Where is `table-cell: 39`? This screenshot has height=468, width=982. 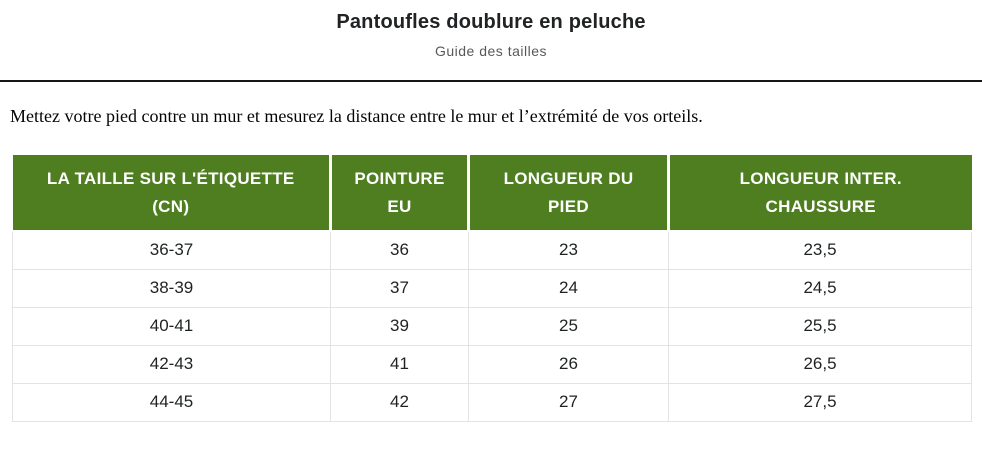 table-cell: 39 is located at coordinates (399, 326).